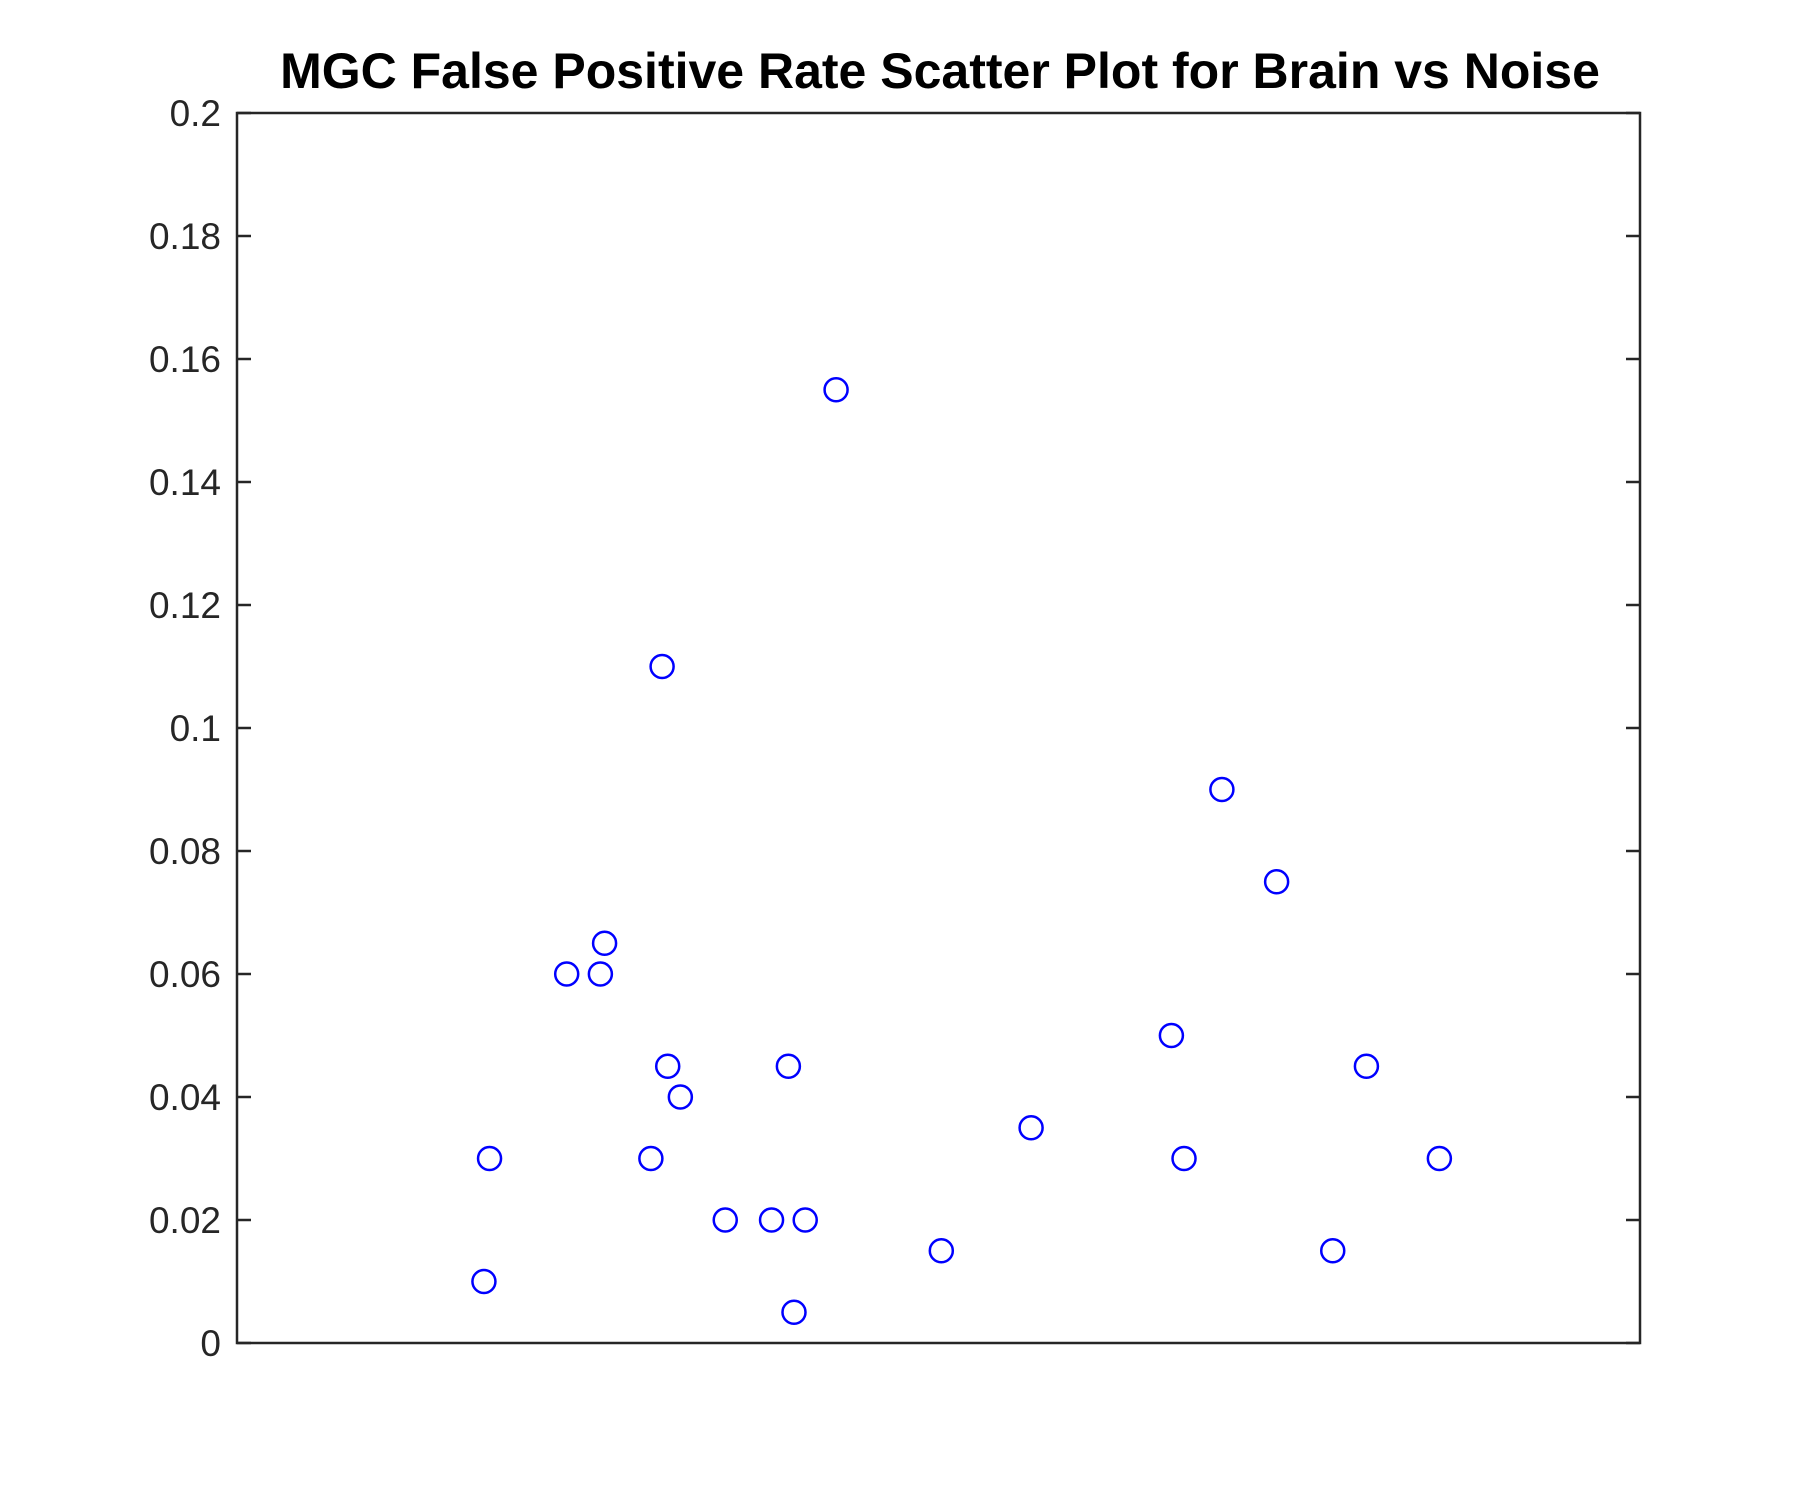 Image resolution: width=1800 pixels, height=1500 pixels. What do you see at coordinates (210, 1343) in the screenshot?
I see `y-tick-label: 0` at bounding box center [210, 1343].